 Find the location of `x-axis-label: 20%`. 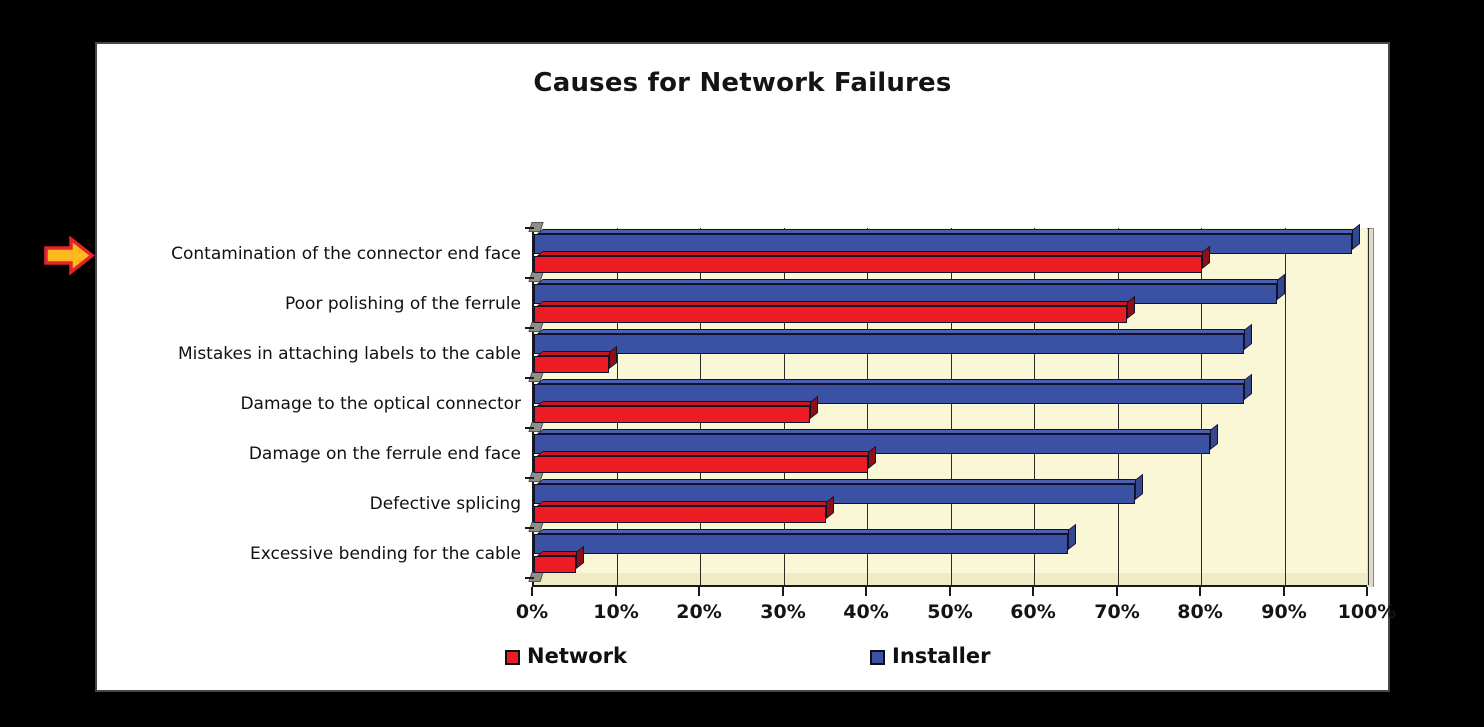

x-axis-label: 20% is located at coordinates (699, 612).